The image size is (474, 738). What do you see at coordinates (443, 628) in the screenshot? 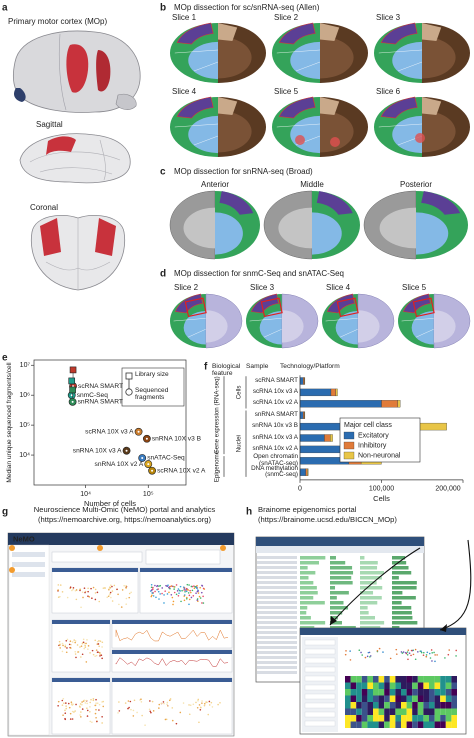
I see `arrow-head` at bounding box center [443, 628].